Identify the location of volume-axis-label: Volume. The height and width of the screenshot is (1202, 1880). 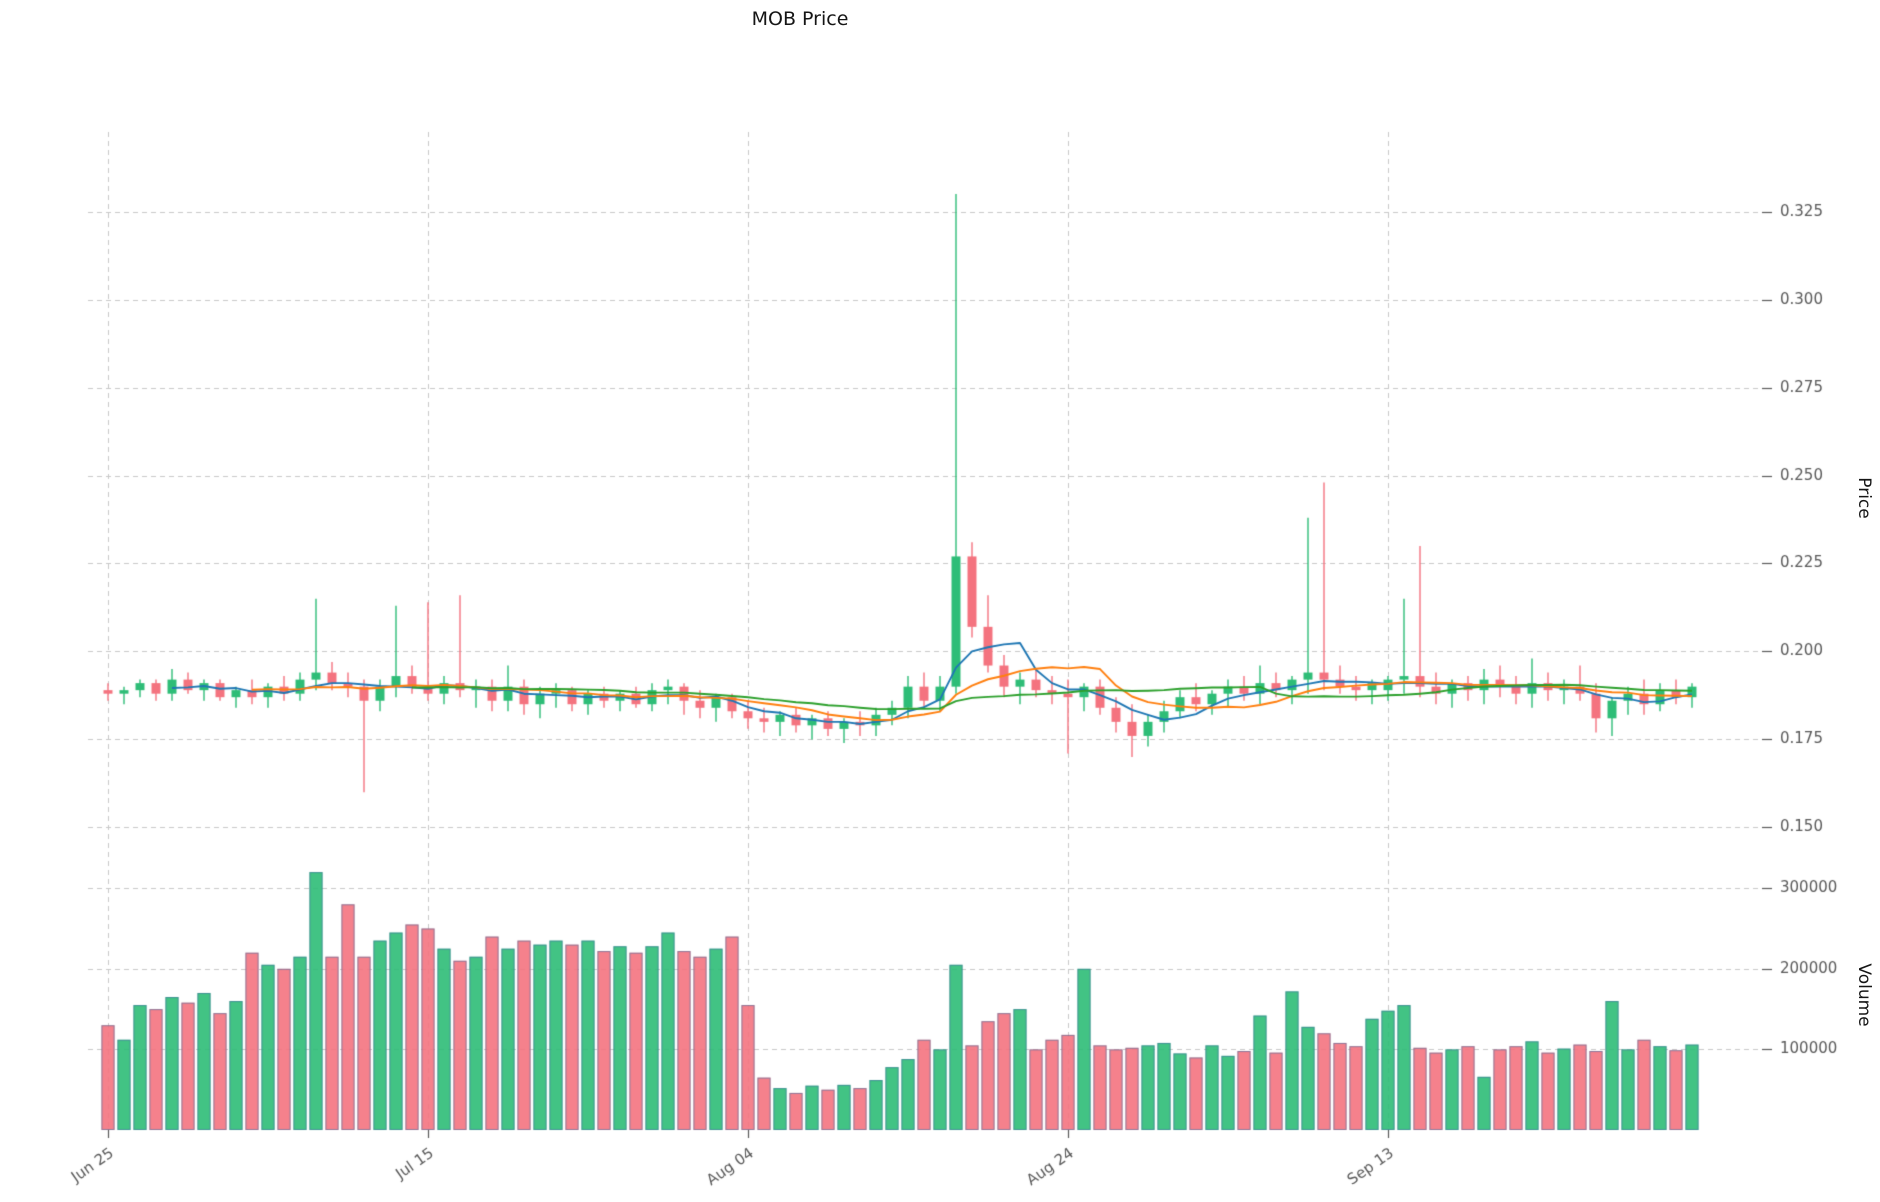
(1864, 995).